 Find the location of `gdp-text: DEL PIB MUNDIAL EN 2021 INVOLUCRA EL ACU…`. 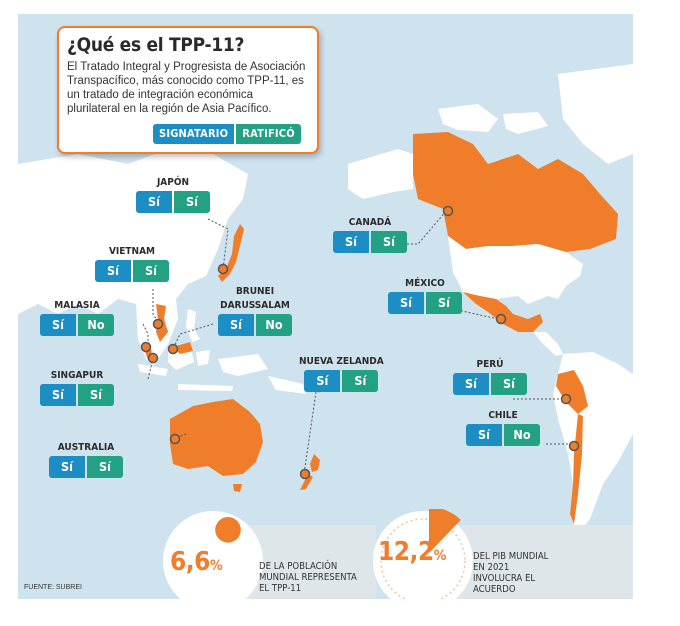

gdp-text: DEL PIB MUNDIAL EN 2021 INVOLUCRA EL ACU… is located at coordinates (511, 573).